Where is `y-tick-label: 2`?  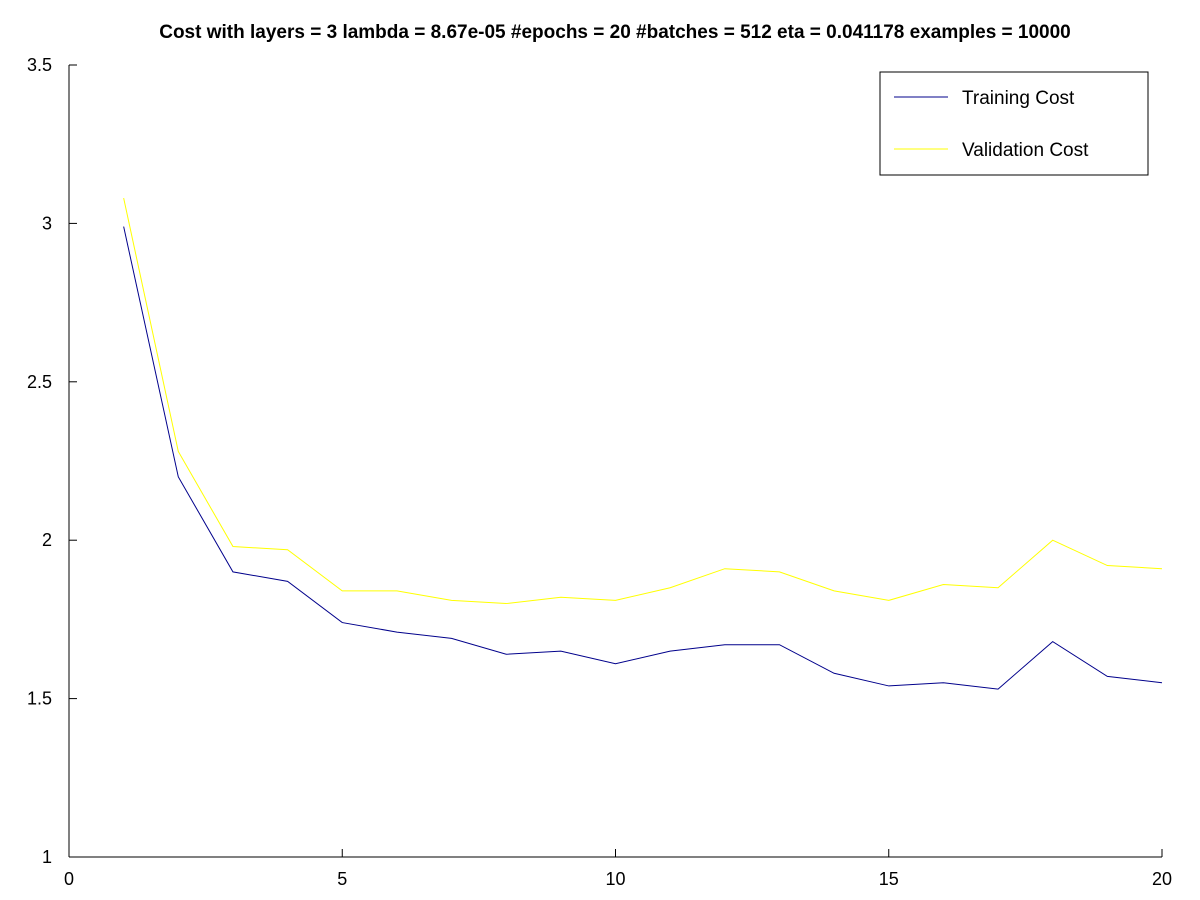 y-tick-label: 2 is located at coordinates (47, 540).